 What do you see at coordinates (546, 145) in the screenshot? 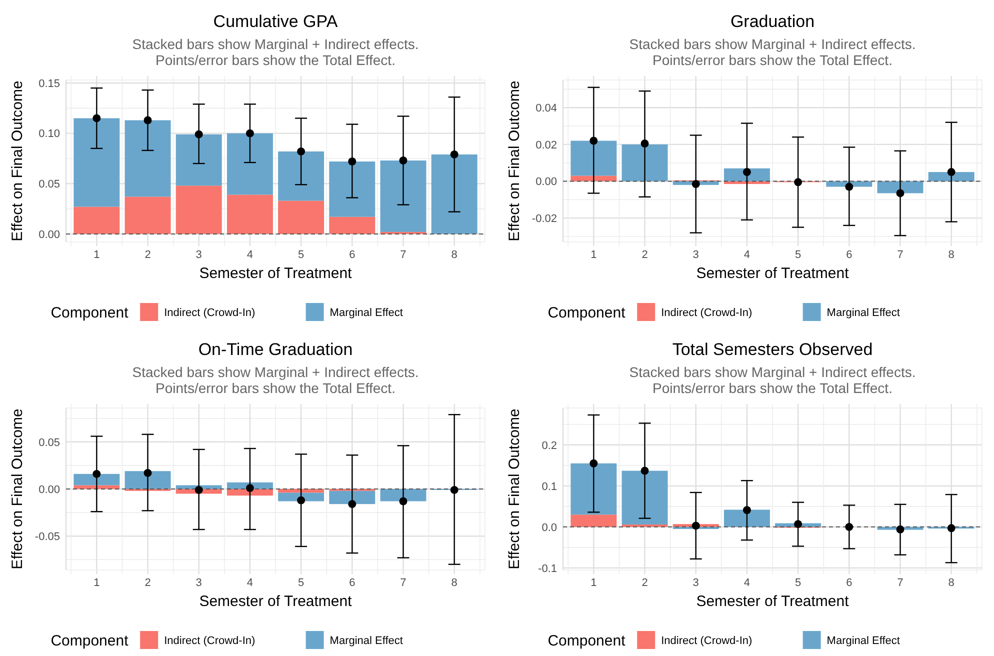
I see `y-tick-label: 0.02` at bounding box center [546, 145].